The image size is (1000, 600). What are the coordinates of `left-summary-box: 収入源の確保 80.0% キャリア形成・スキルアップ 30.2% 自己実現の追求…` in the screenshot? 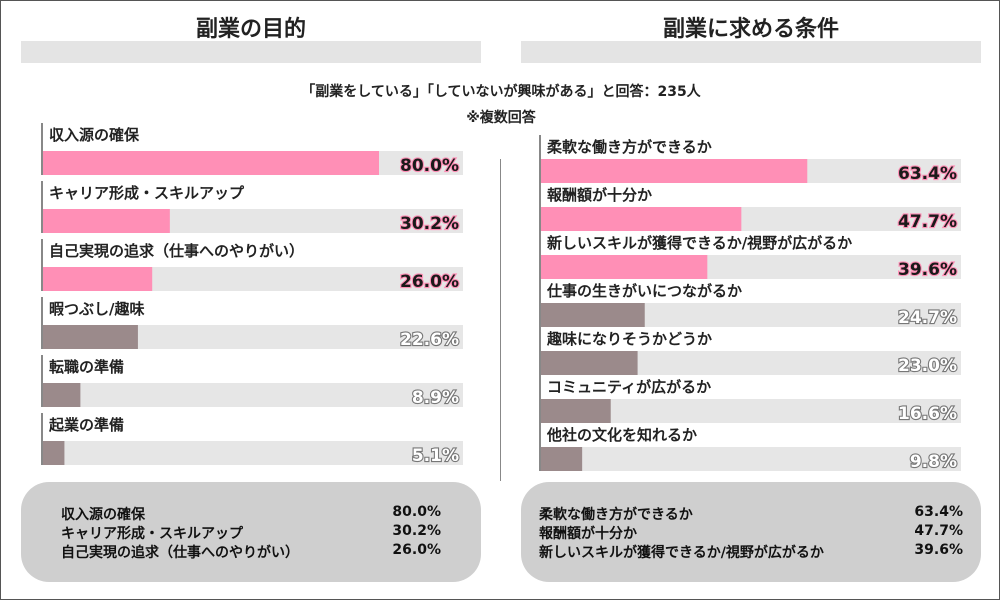 It's located at (251, 532).